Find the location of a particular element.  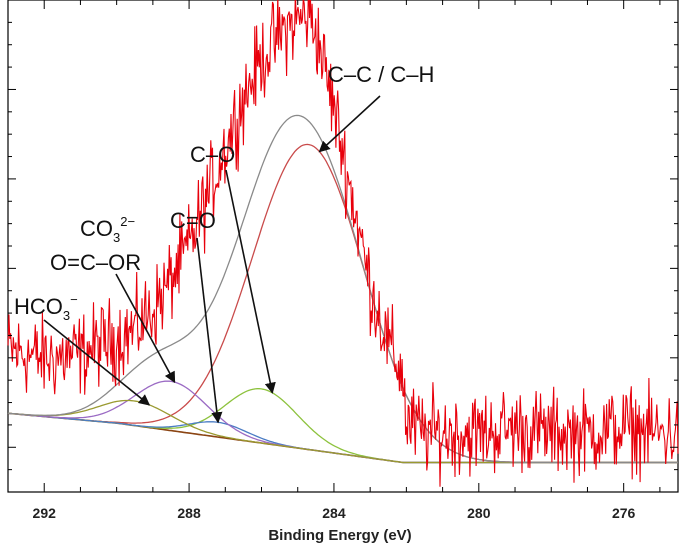

annotation-hco3-arrow is located at coordinates (97, 362).